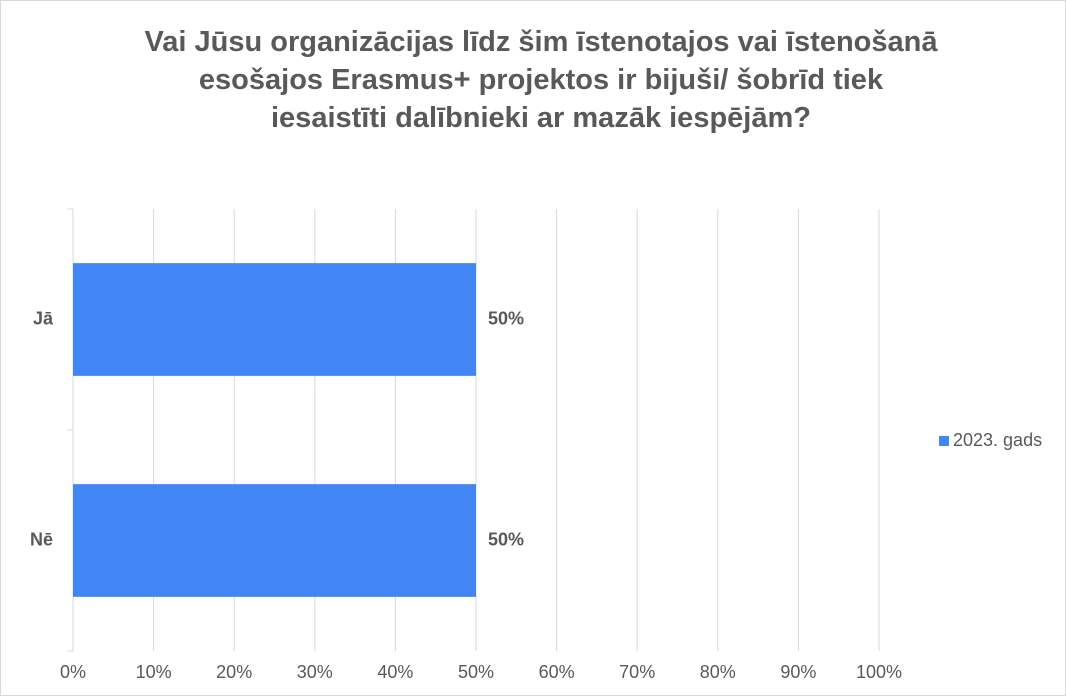 This screenshot has height=696, width=1066. I want to click on x-tick-label: 10%, so click(154, 672).